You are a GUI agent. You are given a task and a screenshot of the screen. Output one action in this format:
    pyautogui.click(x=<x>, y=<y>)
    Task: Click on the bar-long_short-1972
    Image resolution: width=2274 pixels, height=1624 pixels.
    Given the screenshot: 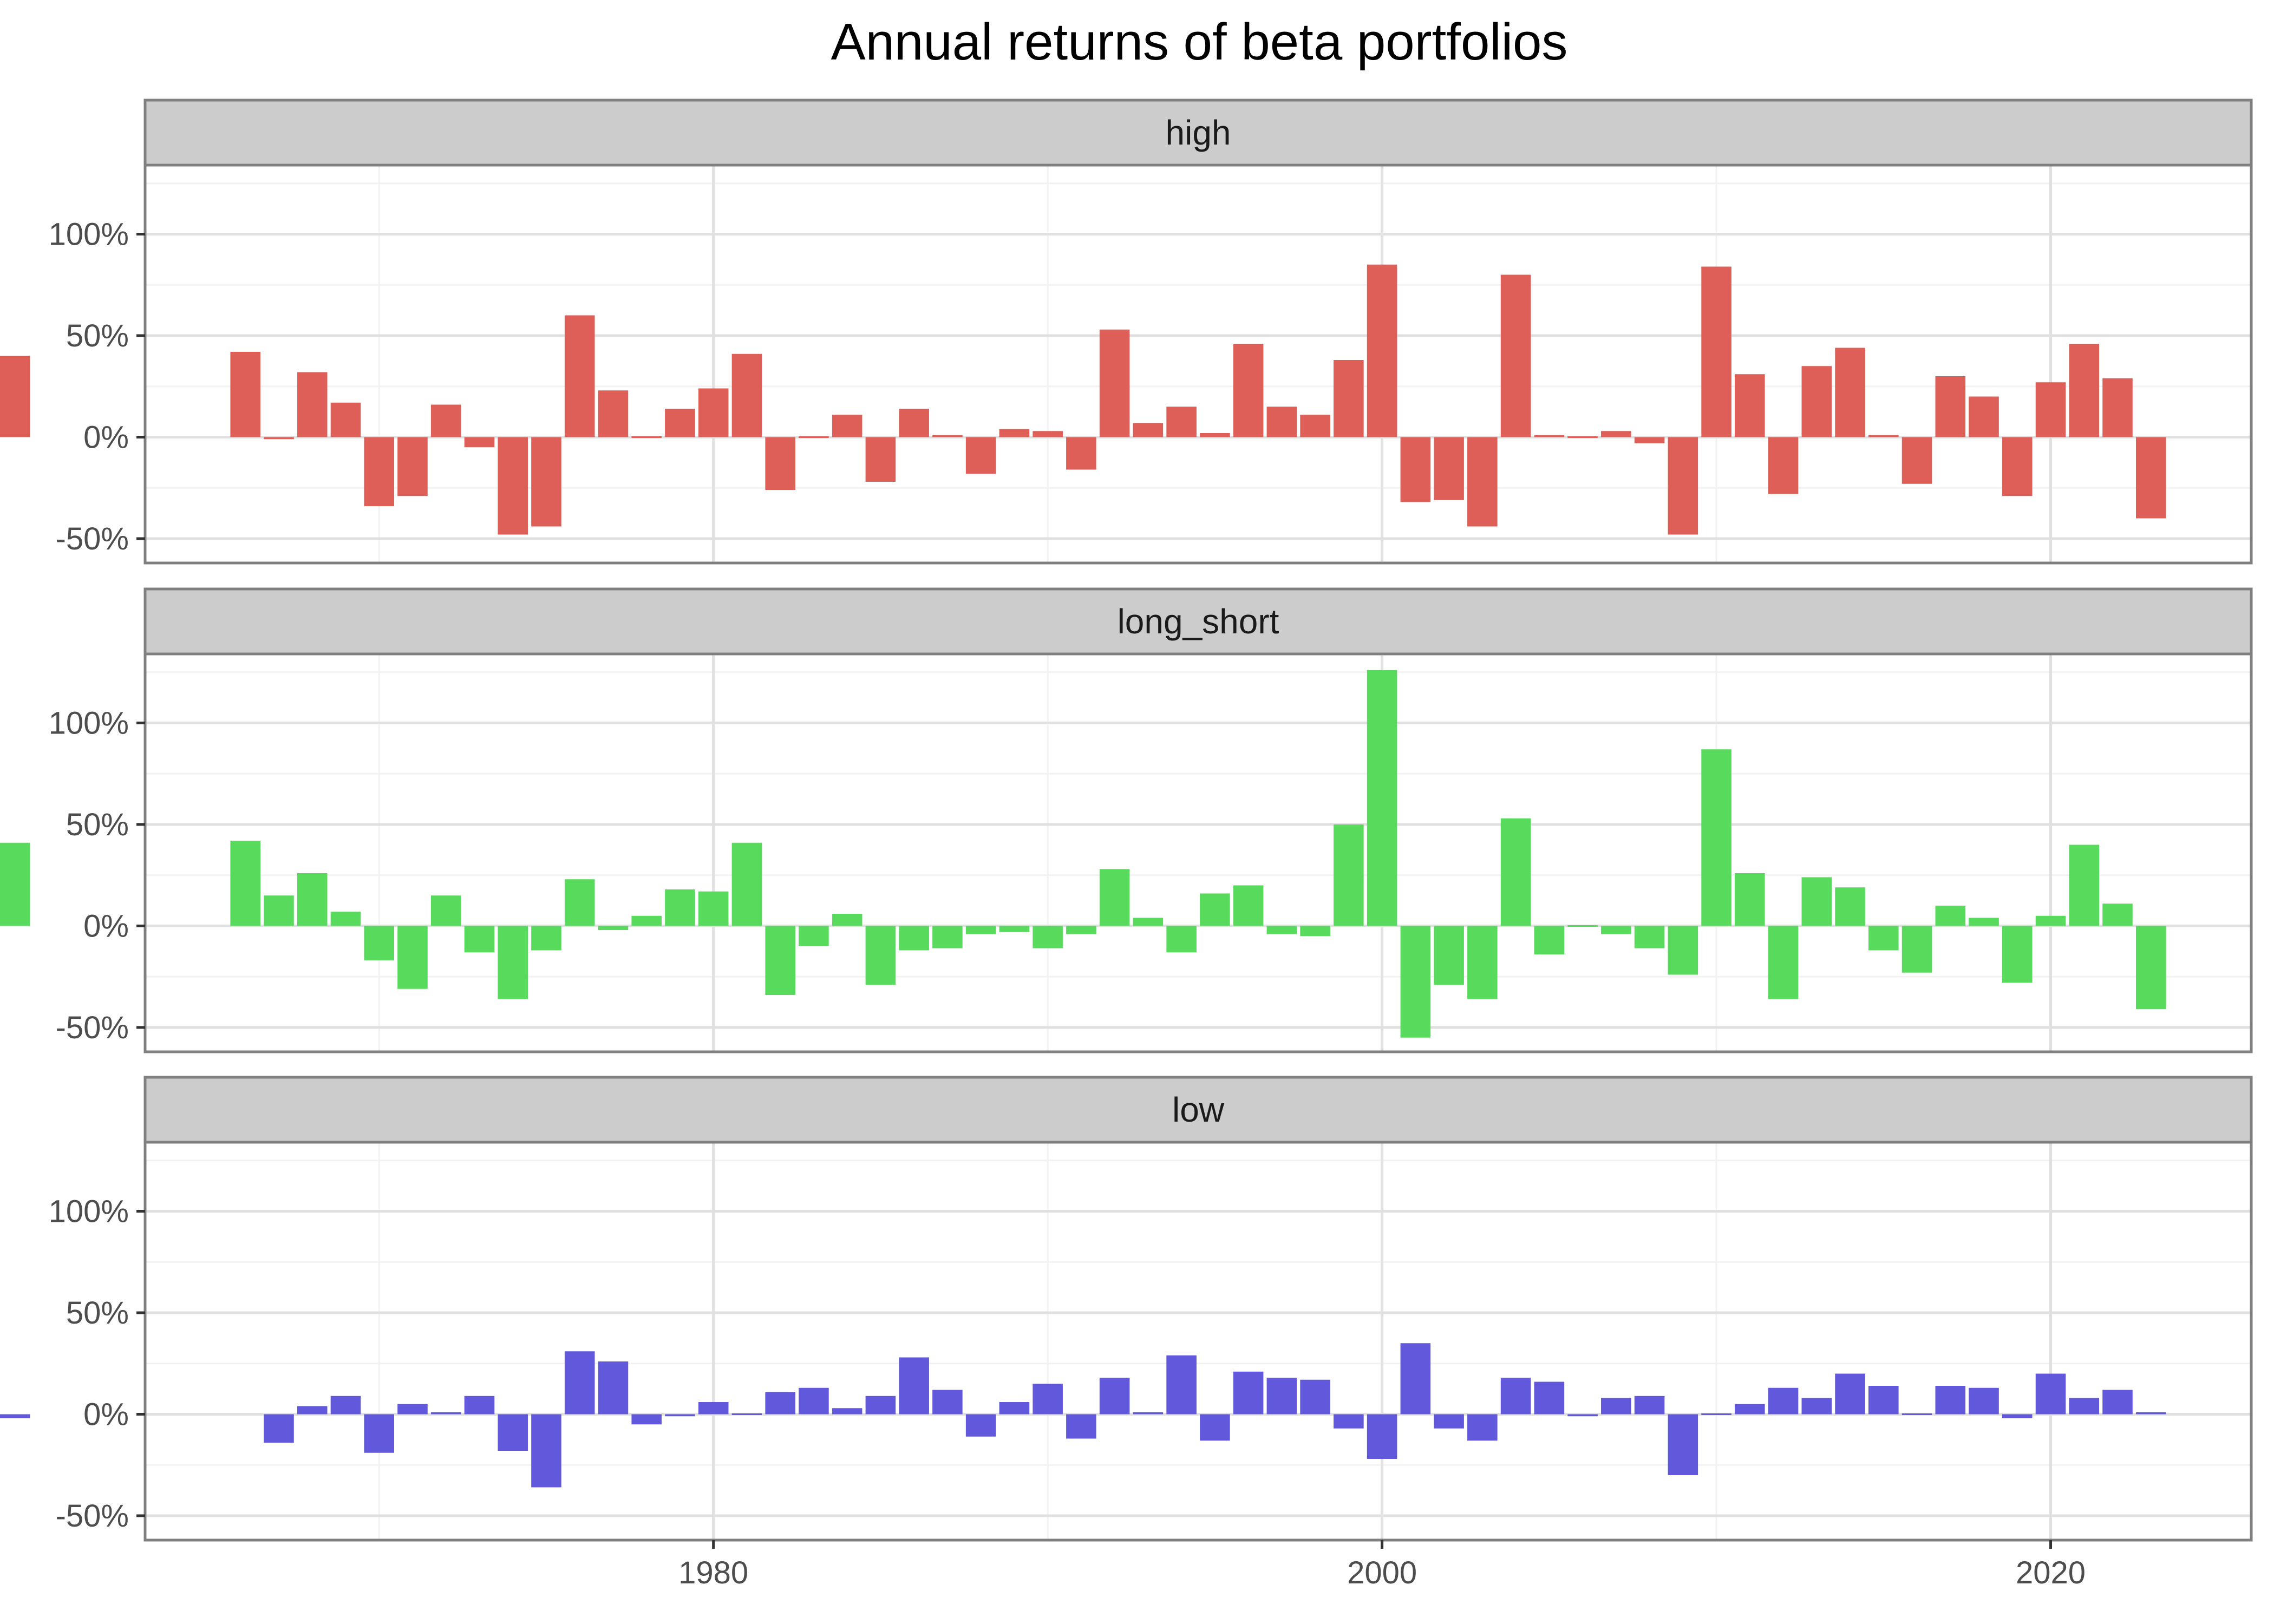 What is the action you would take?
    pyautogui.click(x=446, y=910)
    